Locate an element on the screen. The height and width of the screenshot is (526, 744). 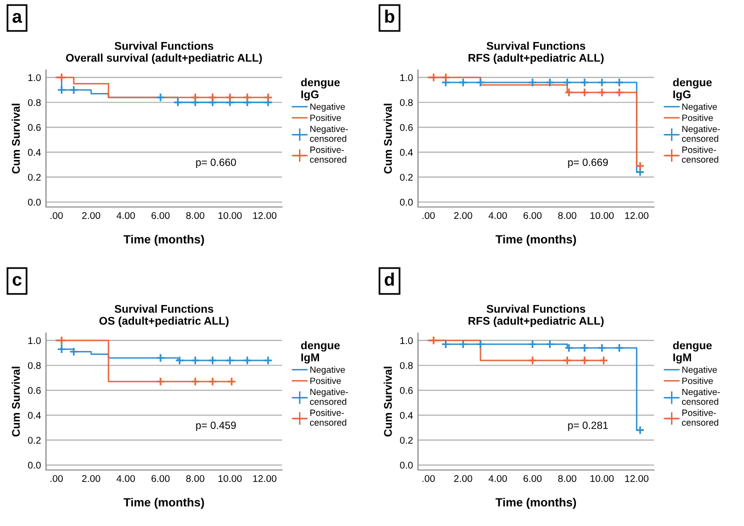
annotation: p= 0.281 is located at coordinates (588, 427).